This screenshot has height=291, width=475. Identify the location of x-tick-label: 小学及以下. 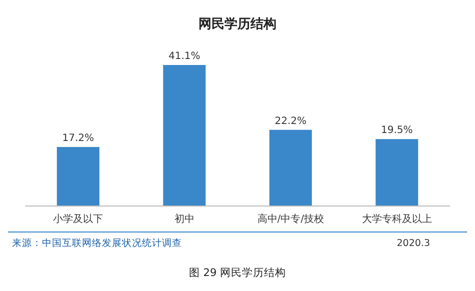
(78, 219).